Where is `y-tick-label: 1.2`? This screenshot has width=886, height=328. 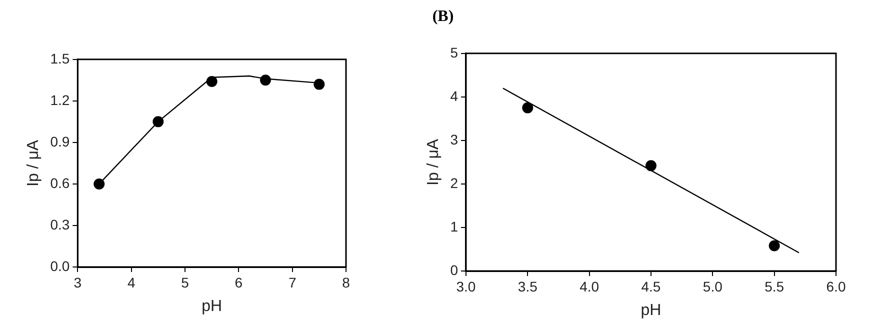 y-tick-label: 1.2 is located at coordinates (60, 100).